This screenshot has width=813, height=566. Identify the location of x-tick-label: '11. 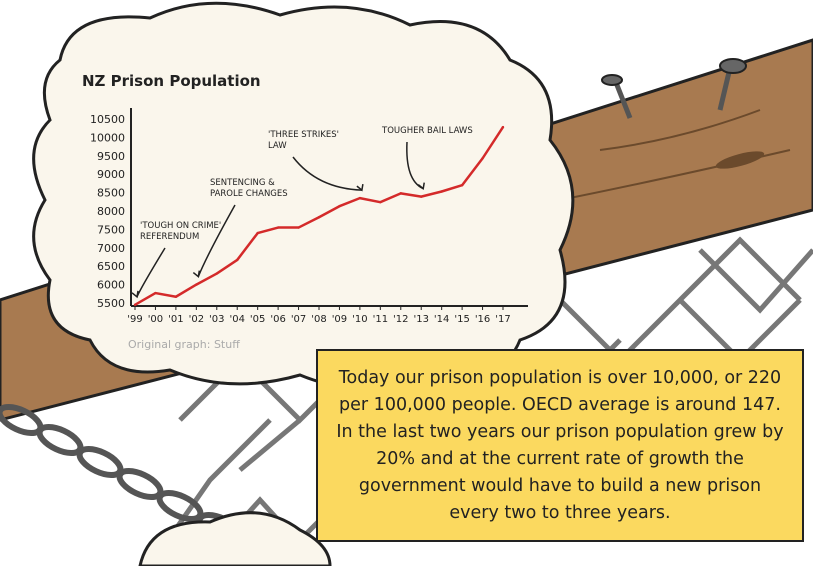
(380, 319).